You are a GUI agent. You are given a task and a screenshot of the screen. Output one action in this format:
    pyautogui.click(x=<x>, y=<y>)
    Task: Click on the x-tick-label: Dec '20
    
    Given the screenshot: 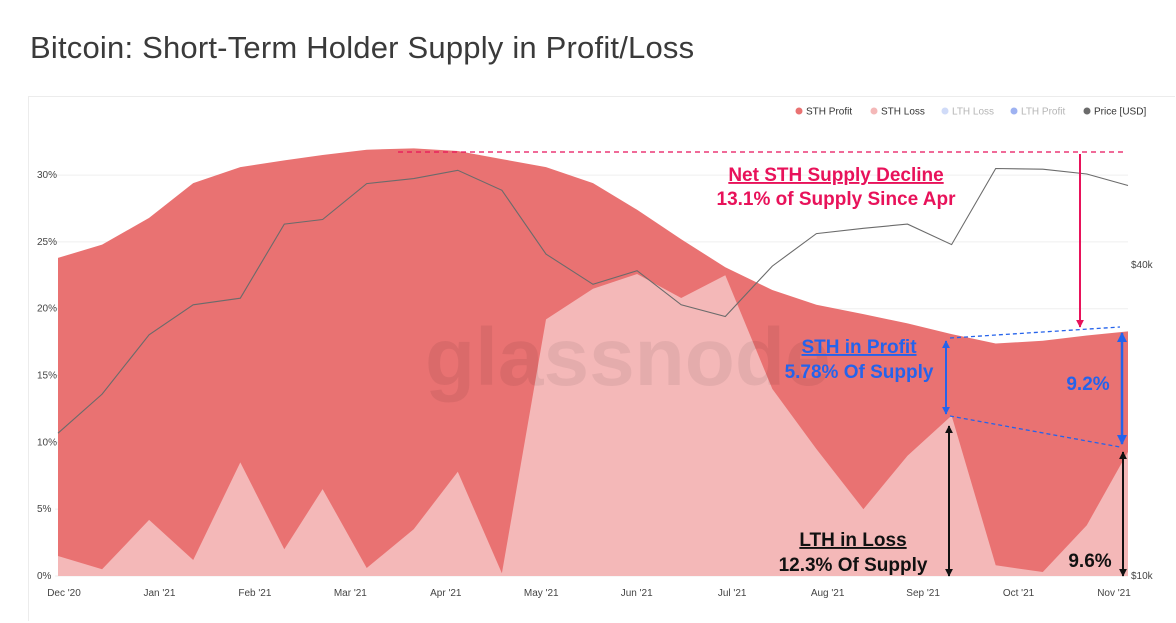 What is the action you would take?
    pyautogui.click(x=64, y=593)
    